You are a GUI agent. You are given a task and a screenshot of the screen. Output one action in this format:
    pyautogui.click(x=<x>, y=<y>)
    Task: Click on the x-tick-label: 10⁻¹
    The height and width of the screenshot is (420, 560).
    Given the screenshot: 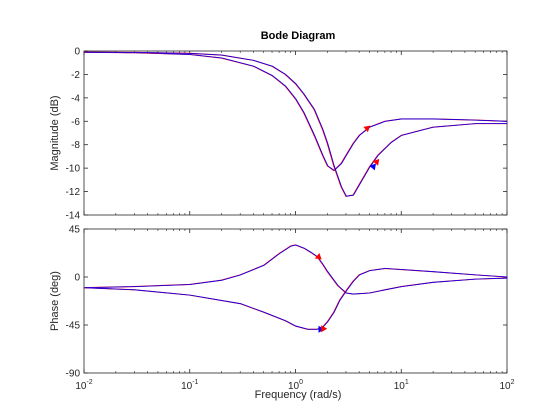 What is the action you would take?
    pyautogui.click(x=189, y=385)
    